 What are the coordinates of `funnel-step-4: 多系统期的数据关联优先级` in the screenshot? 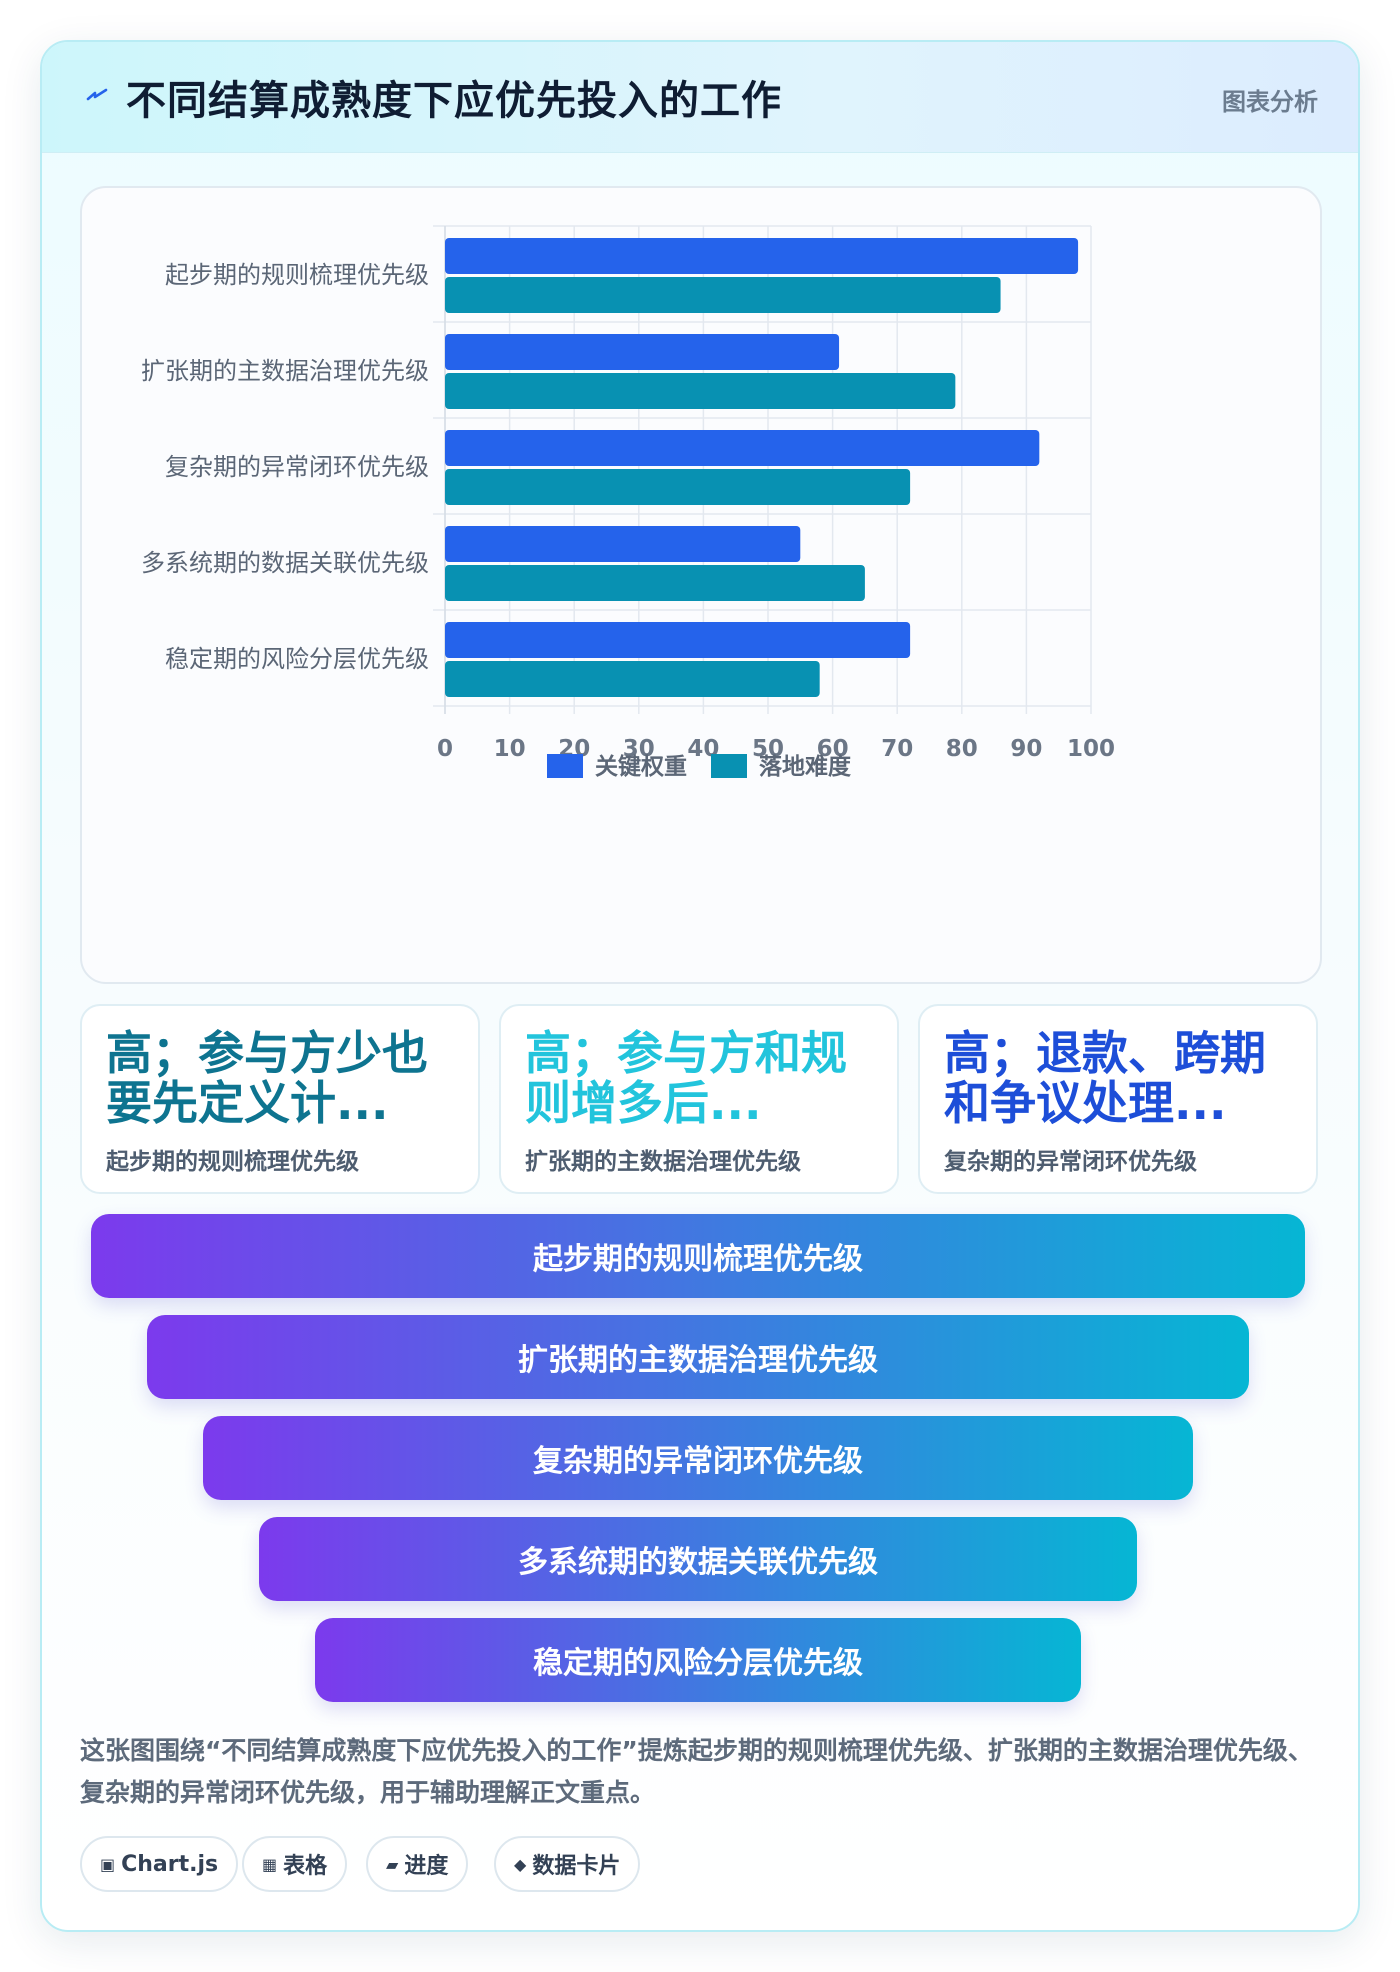 It's located at (698, 1559).